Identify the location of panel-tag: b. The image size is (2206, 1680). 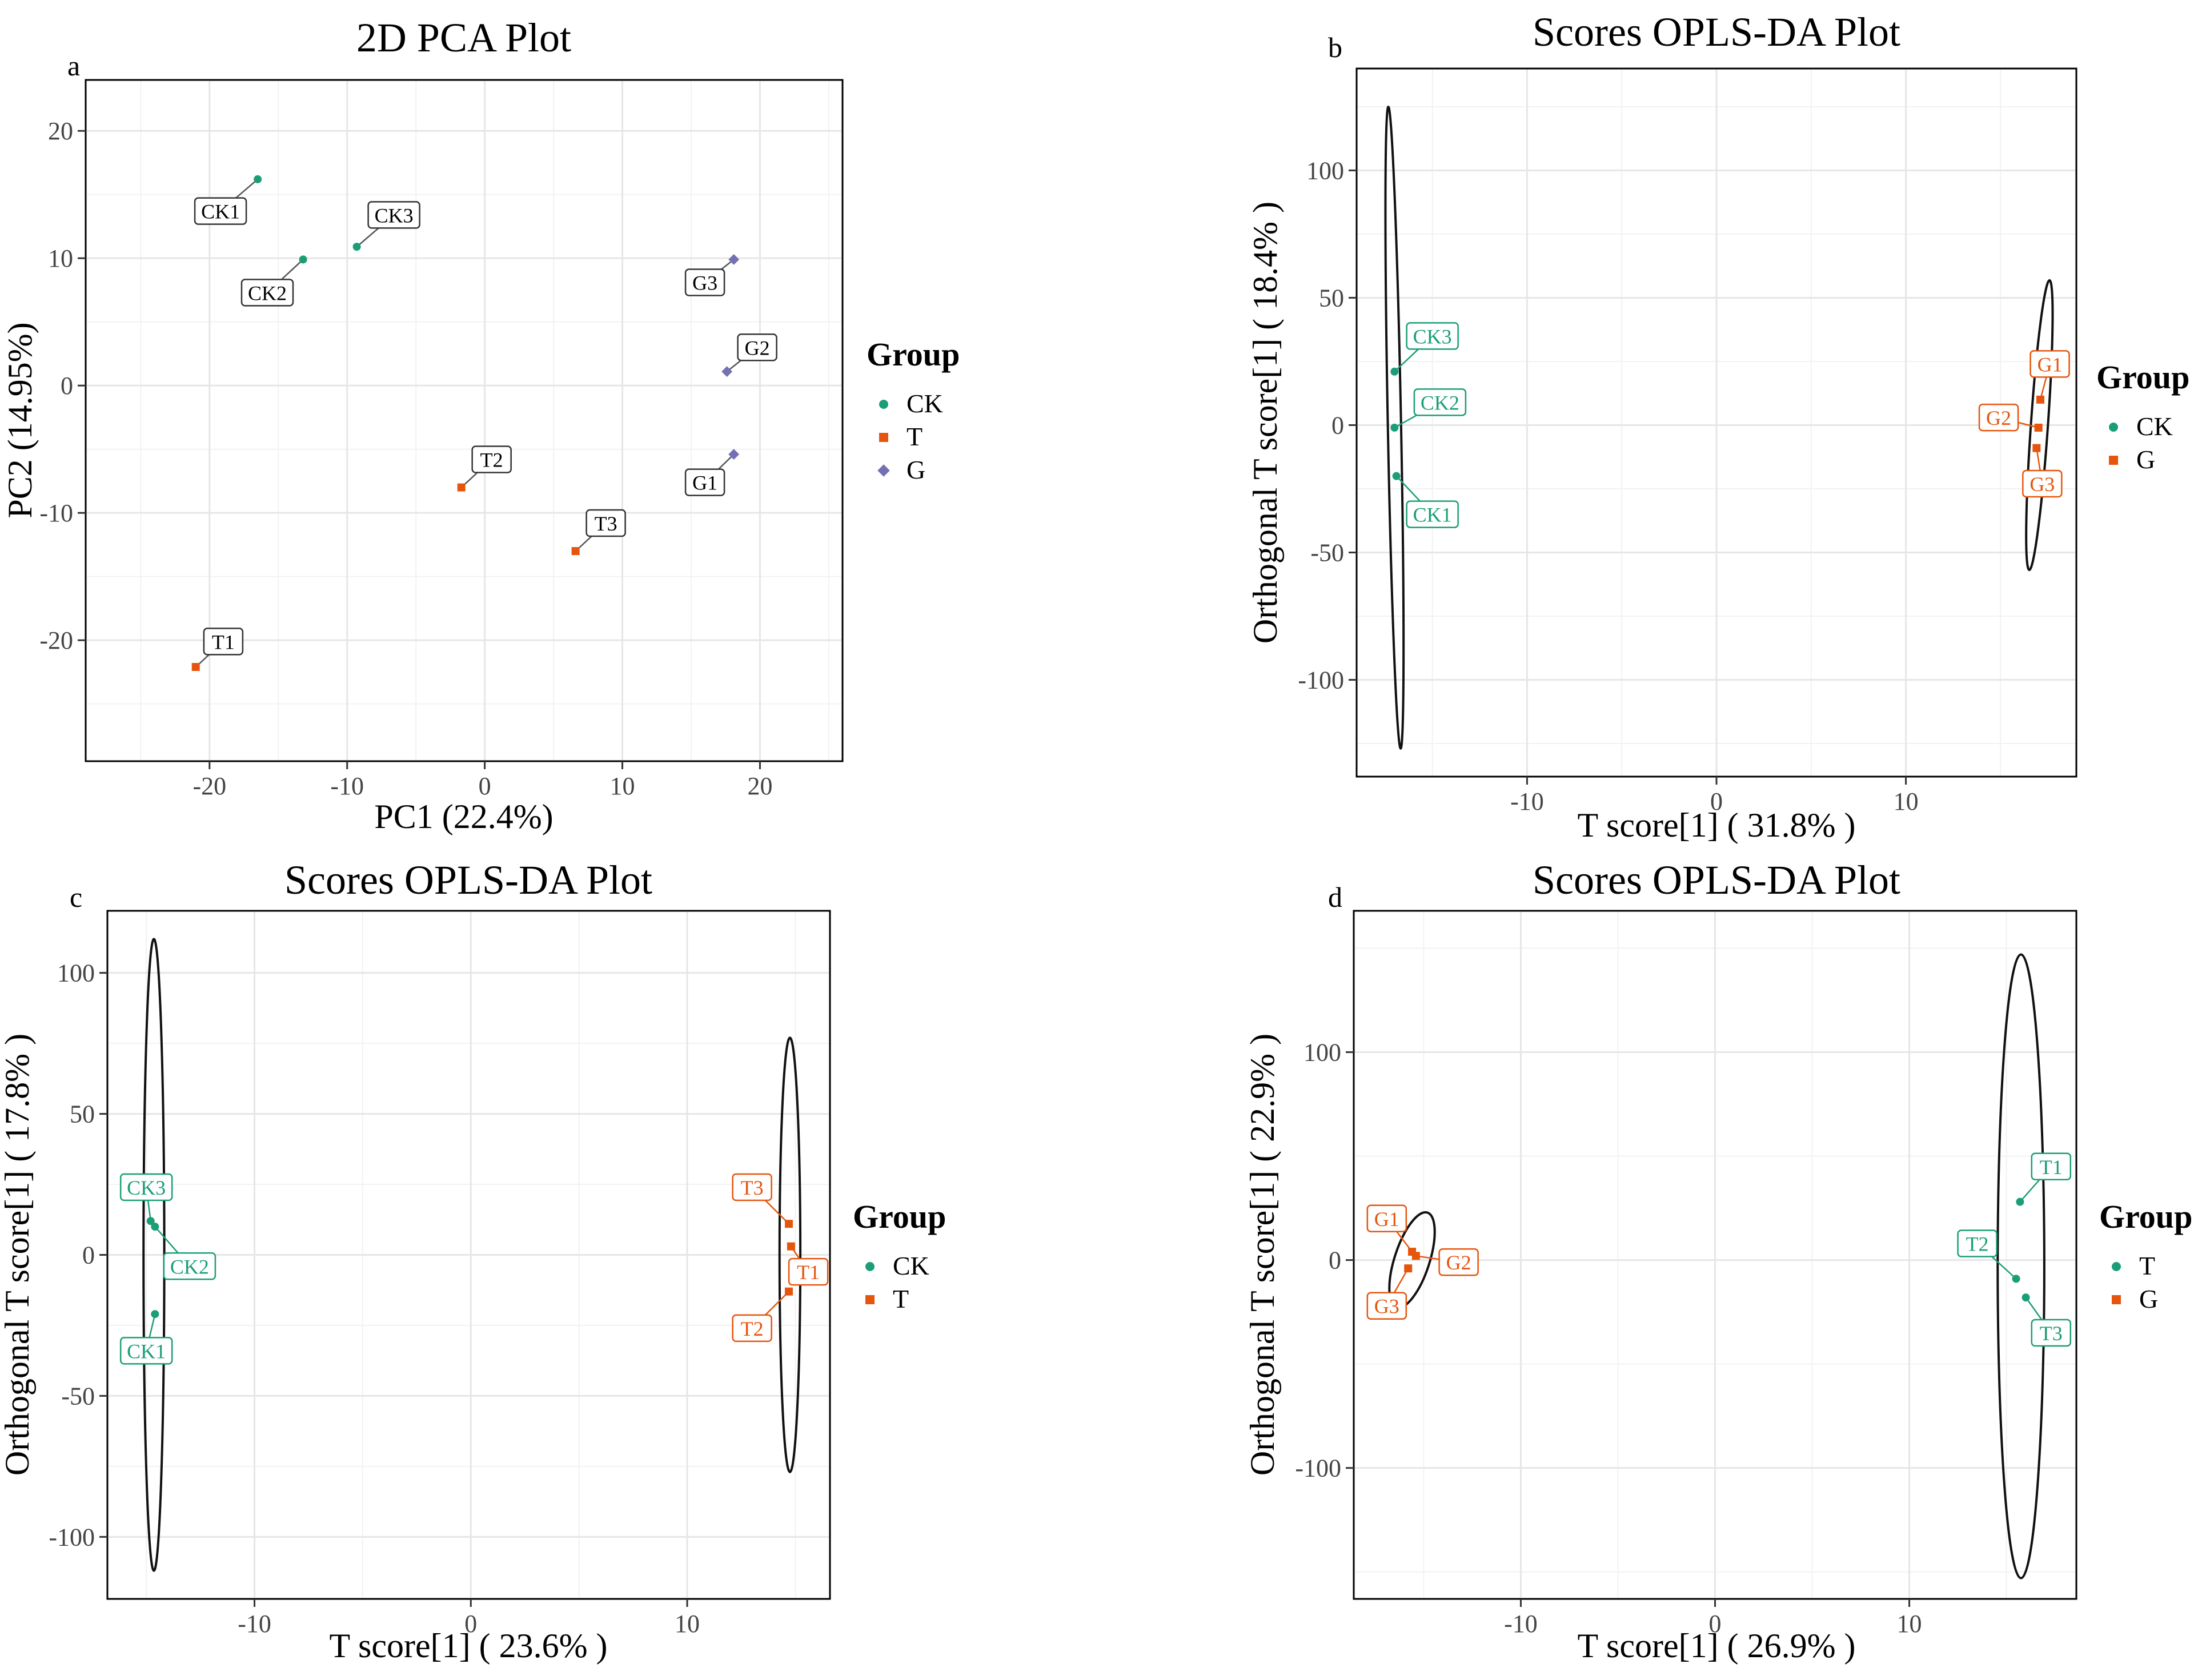
(1335, 47).